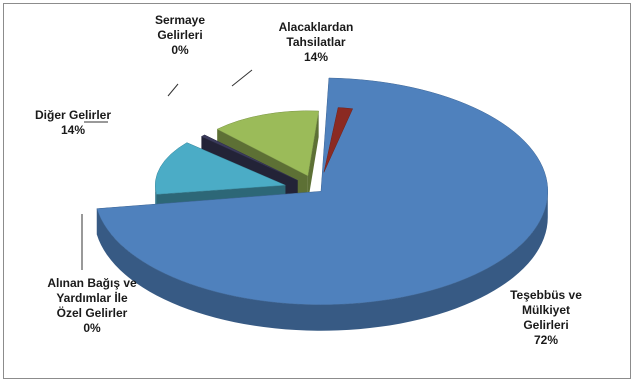 The height and width of the screenshot is (385, 636). Describe the element at coordinates (92, 328) in the screenshot. I see `label-alinan-pct: 0%` at that location.